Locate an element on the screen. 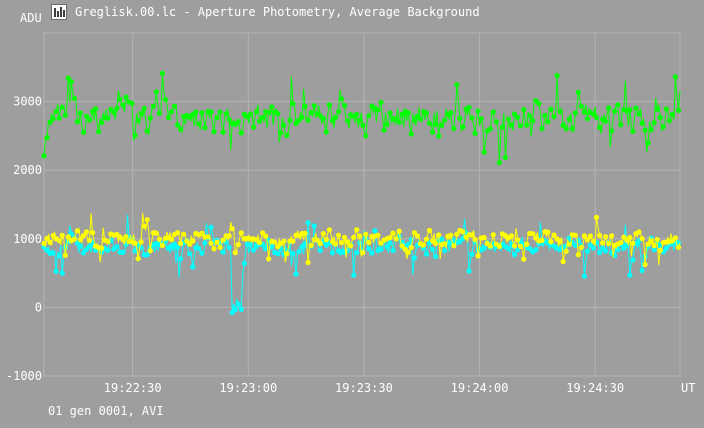 This screenshot has height=428, width=704. chart-app-icon is located at coordinates (59, 12).